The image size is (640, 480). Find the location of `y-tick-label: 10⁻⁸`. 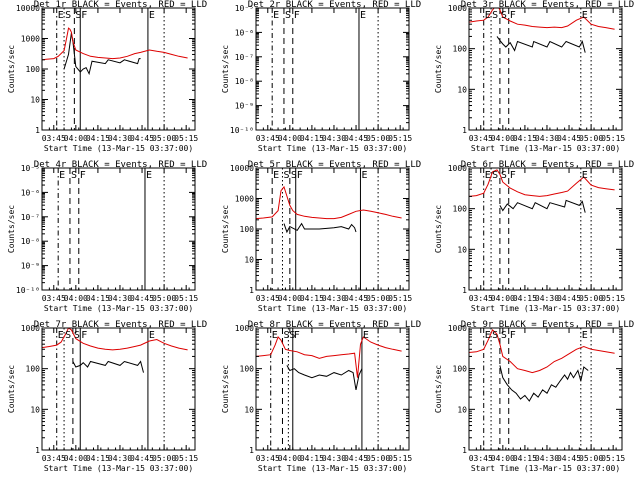

y-tick-label: 10⁻⁸ is located at coordinates (244, 81).